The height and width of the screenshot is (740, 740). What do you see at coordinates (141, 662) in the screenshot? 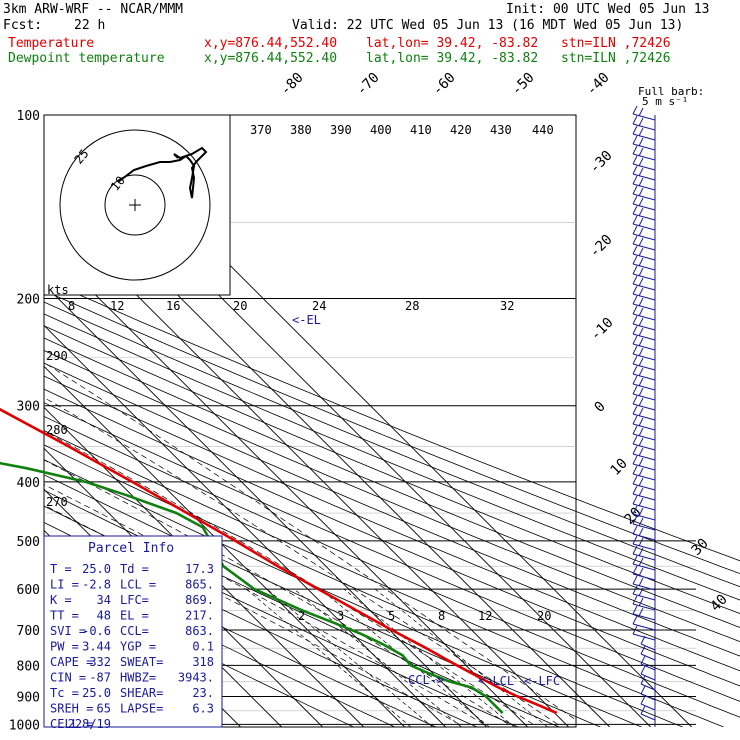
I see `parcel-cell: SWEAT=` at bounding box center [141, 662].